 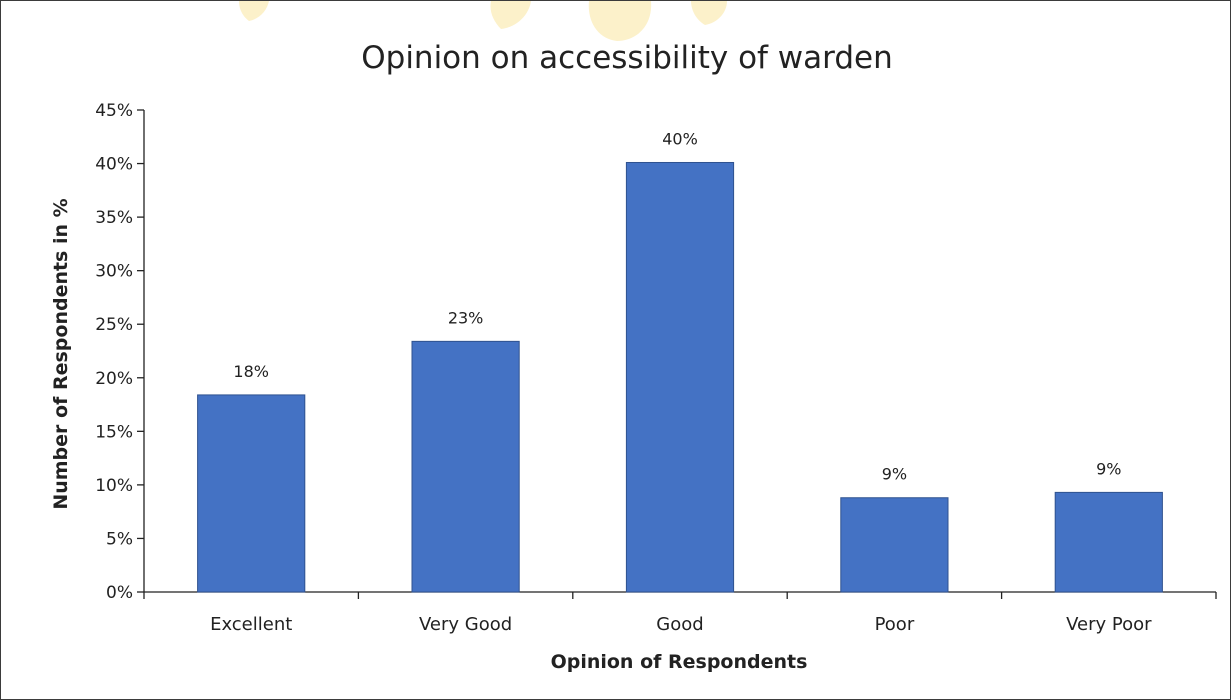 What do you see at coordinates (114, 272) in the screenshot?
I see `y-tick-label: 30%` at bounding box center [114, 272].